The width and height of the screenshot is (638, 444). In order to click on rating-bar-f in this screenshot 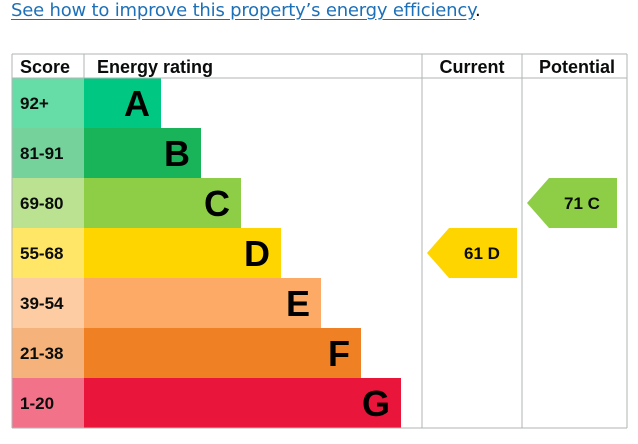, I will do `click(222, 353)`.